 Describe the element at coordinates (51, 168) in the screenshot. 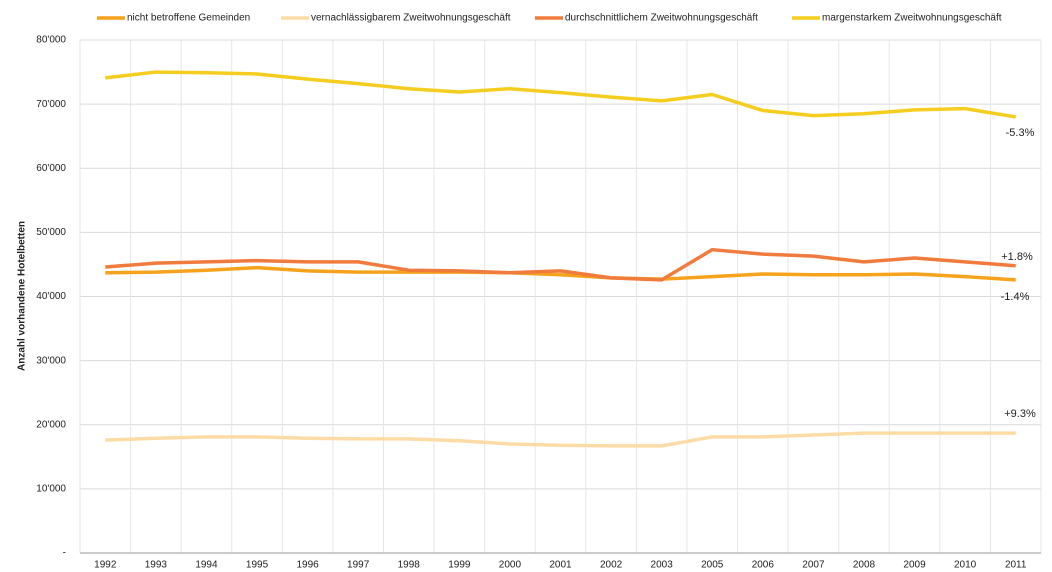

I see `y-tick-label: 60'000` at that location.